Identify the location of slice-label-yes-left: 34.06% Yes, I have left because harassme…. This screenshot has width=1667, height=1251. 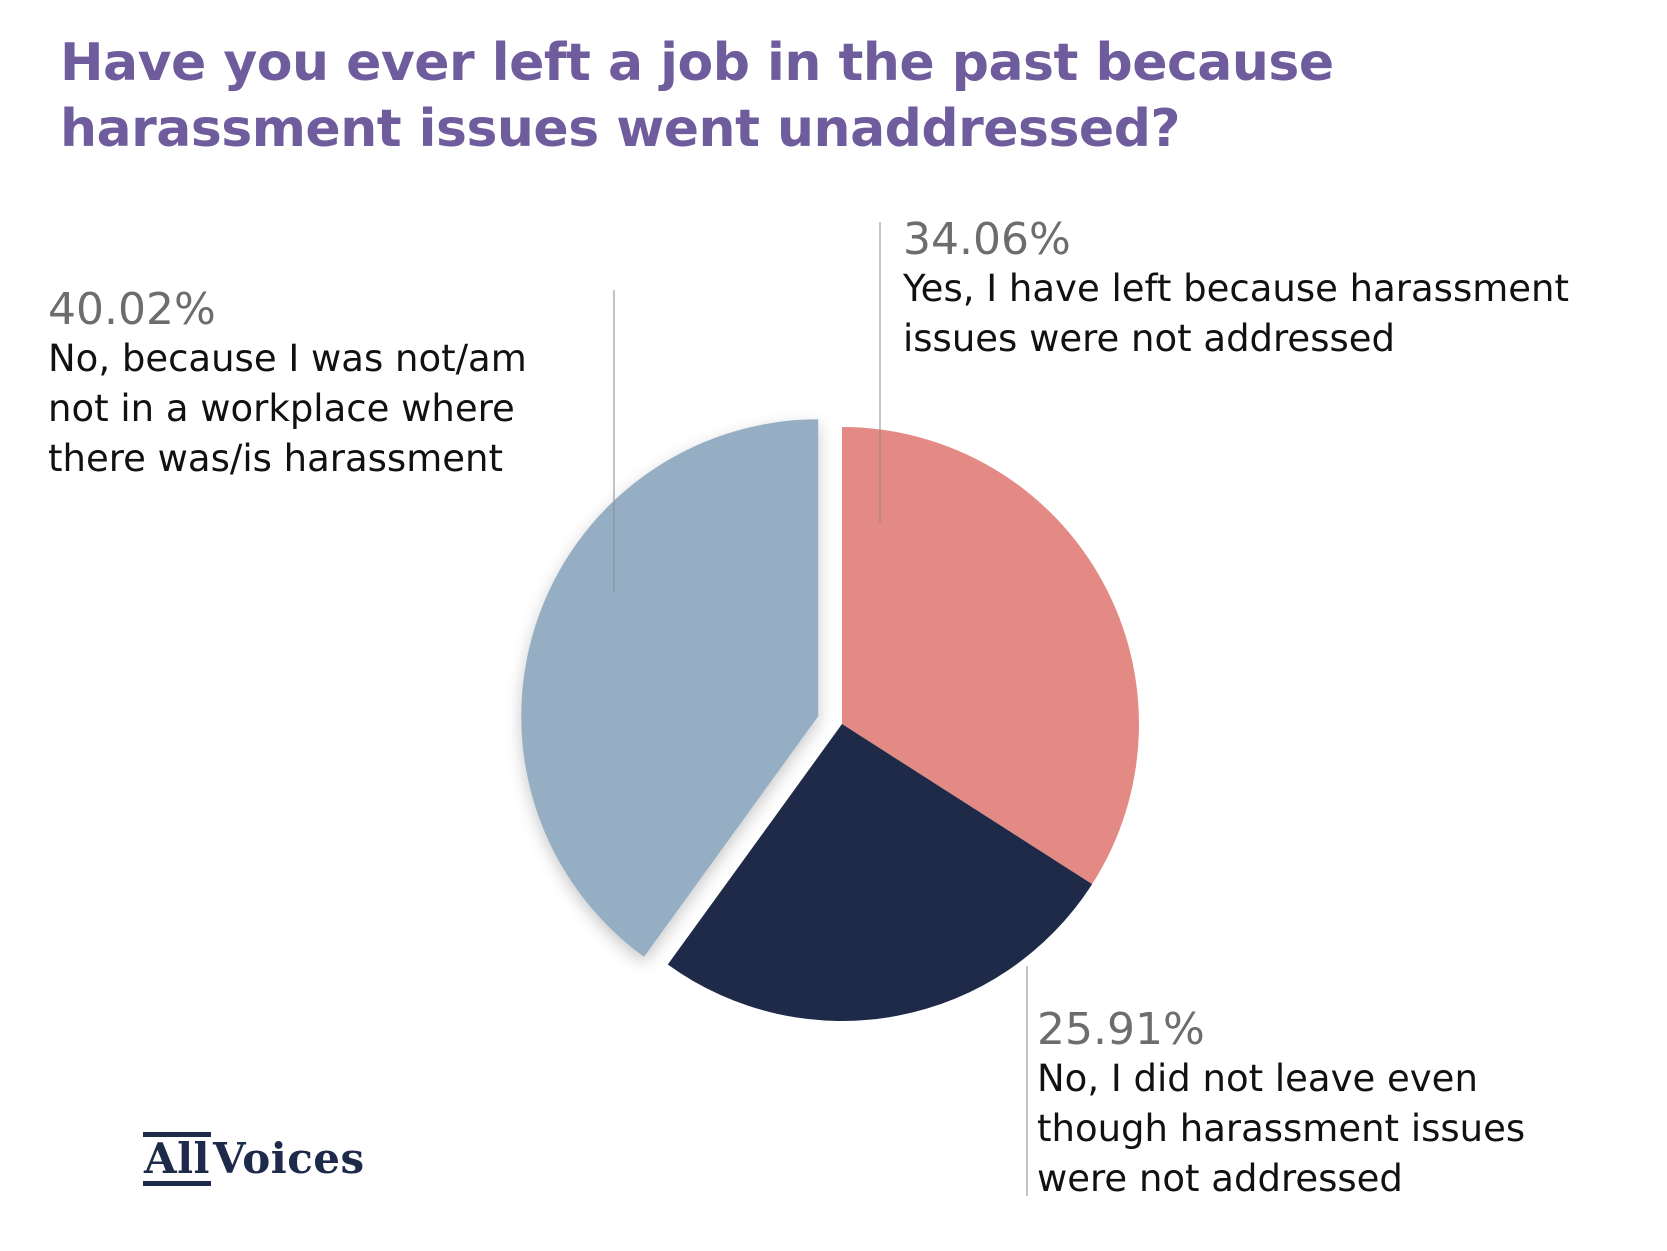
(1236, 290).